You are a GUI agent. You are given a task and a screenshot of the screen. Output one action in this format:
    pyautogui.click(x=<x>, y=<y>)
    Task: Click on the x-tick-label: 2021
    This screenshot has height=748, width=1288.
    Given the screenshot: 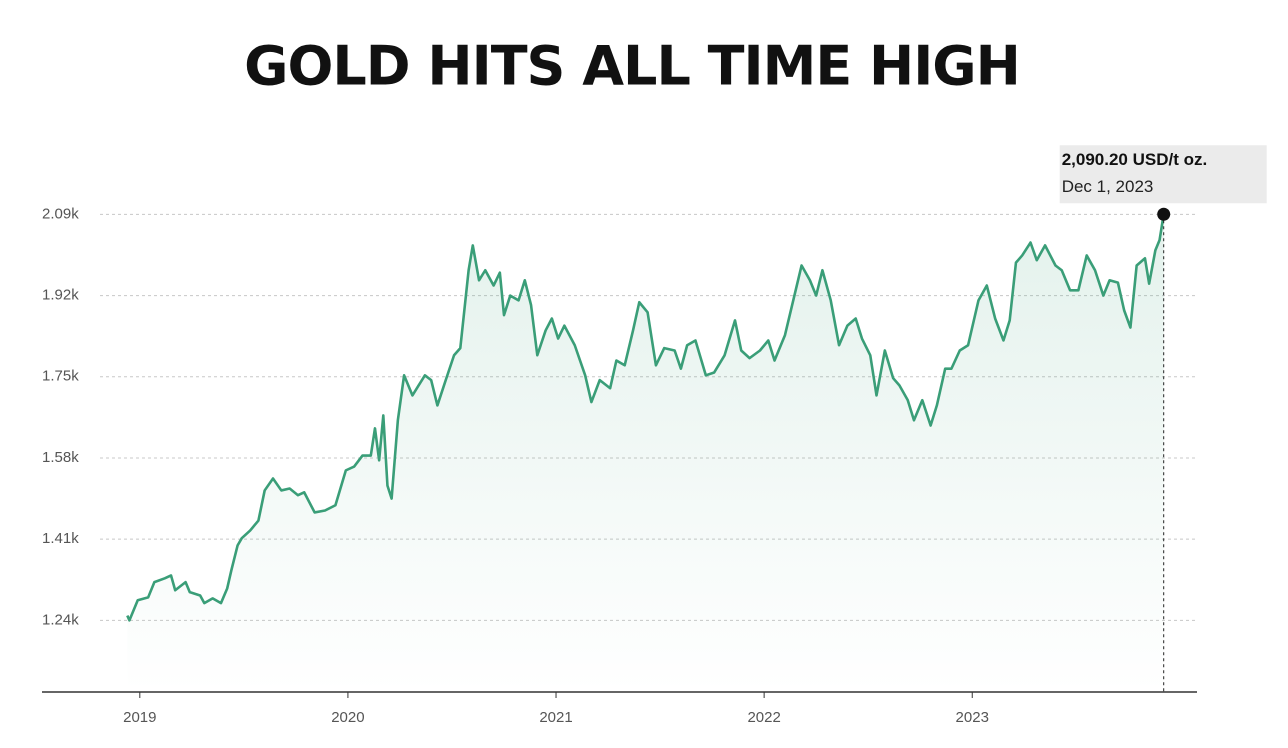 What is the action you would take?
    pyautogui.click(x=555, y=717)
    